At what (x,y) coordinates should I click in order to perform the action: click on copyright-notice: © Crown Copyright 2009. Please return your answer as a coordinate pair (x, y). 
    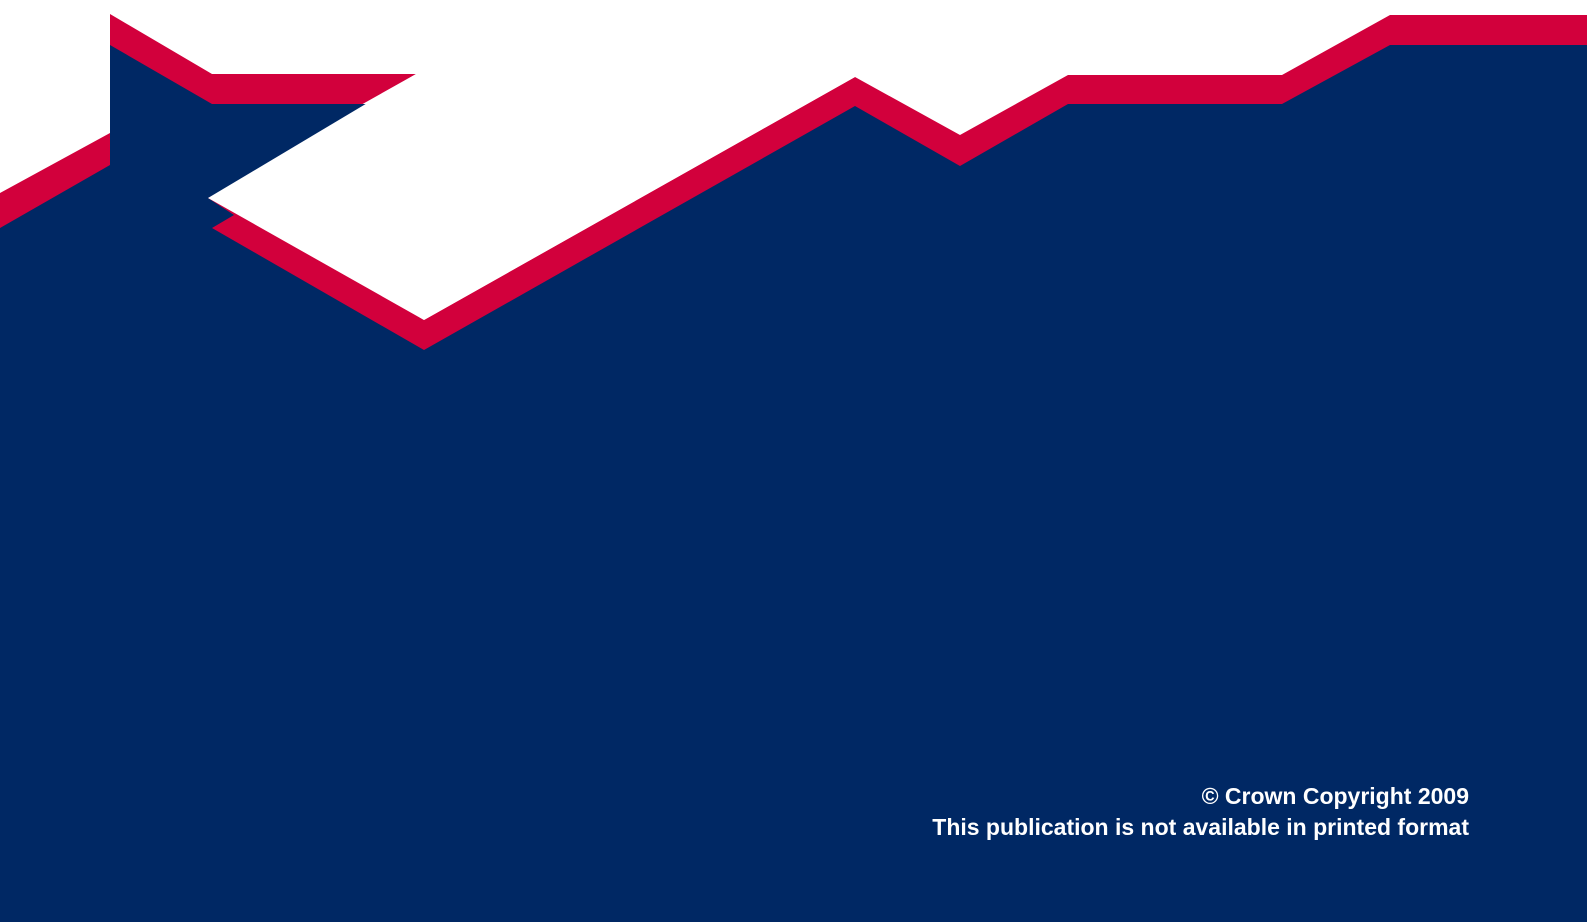
    Looking at the image, I should click on (1335, 796).